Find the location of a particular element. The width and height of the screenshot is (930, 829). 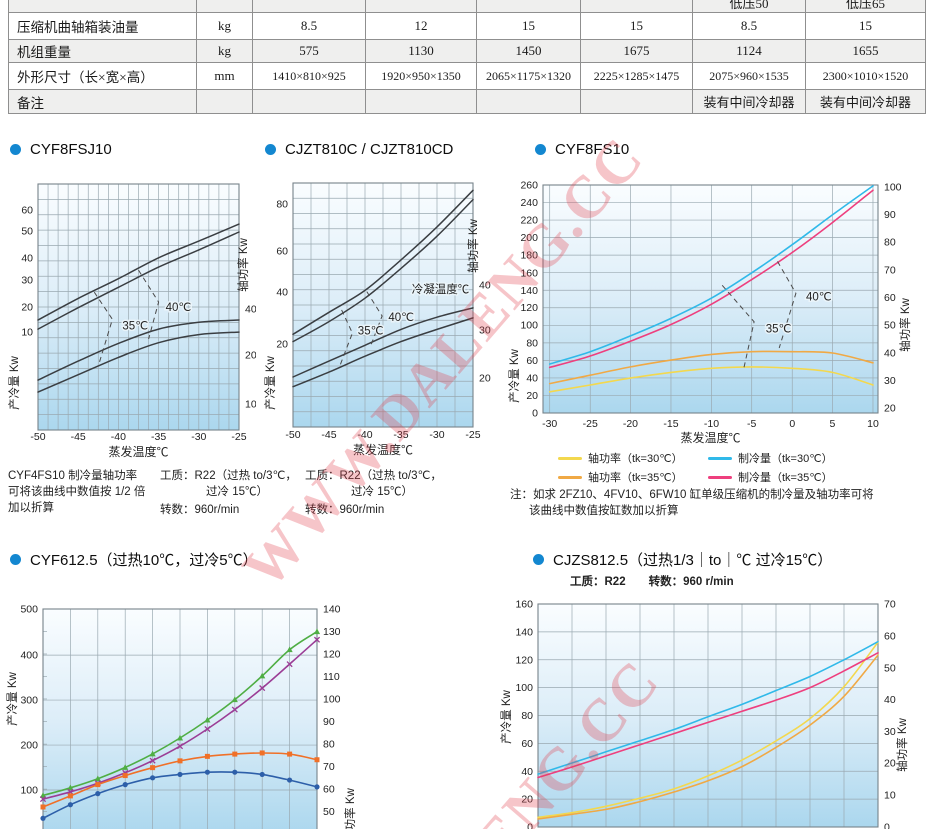

svg-text: 70 is located at coordinates (890, 605).